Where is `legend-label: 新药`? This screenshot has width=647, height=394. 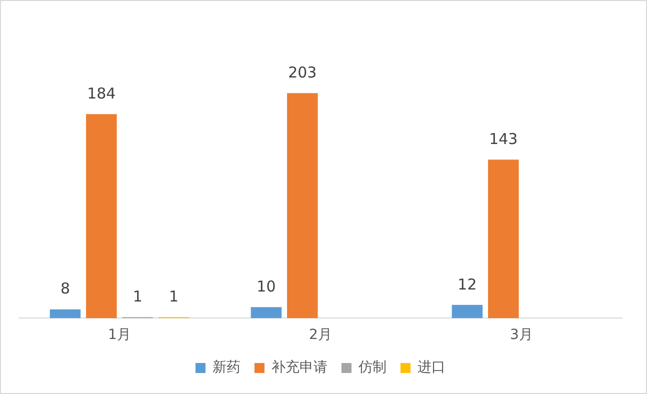 legend-label: 新药 is located at coordinates (226, 368).